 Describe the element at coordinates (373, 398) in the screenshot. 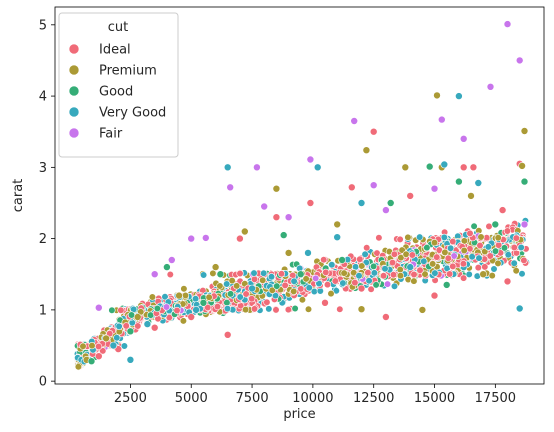

I see `x-tick-label: 12500` at that location.